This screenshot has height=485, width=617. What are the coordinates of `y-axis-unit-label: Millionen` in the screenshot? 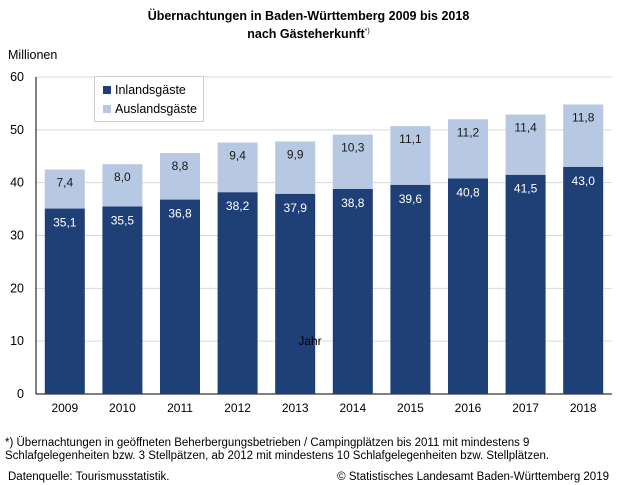 It's located at (33, 55).